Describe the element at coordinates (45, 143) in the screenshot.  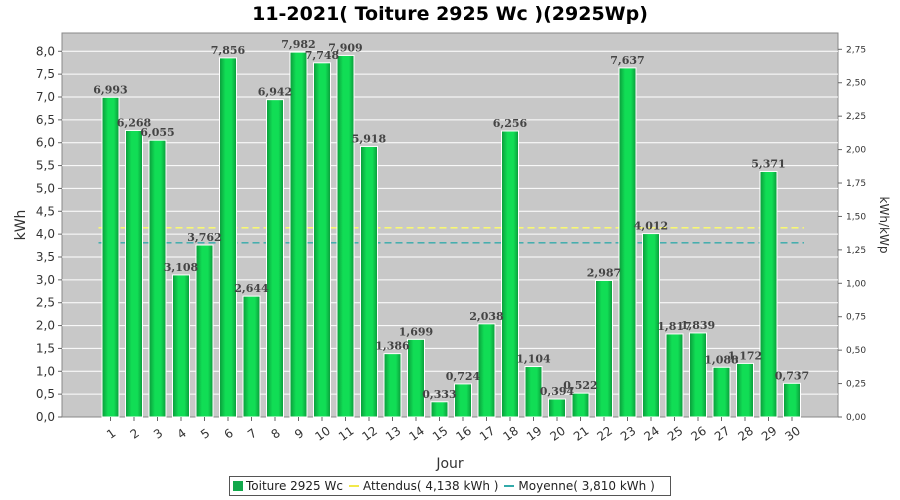
I see `y-tick-label: 6,0` at that location.